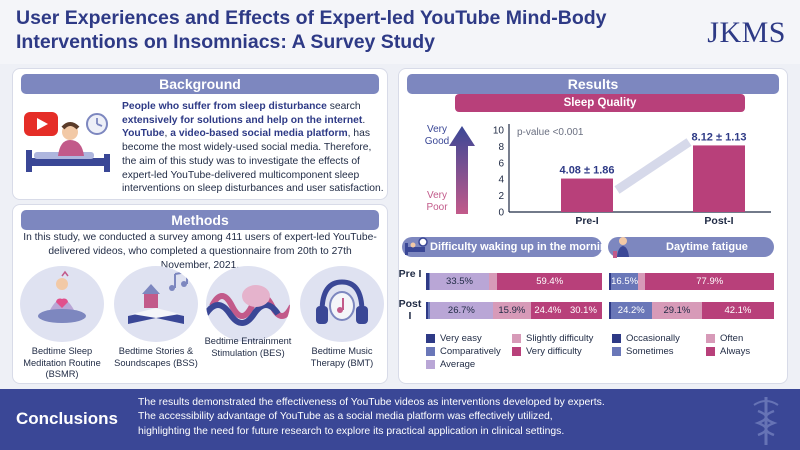 The image size is (800, 450). What do you see at coordinates (62, 362) in the screenshot?
I see `method-label-bsmr: Bedtime Sleep Meditation Routine (BSMR)` at bounding box center [62, 362].